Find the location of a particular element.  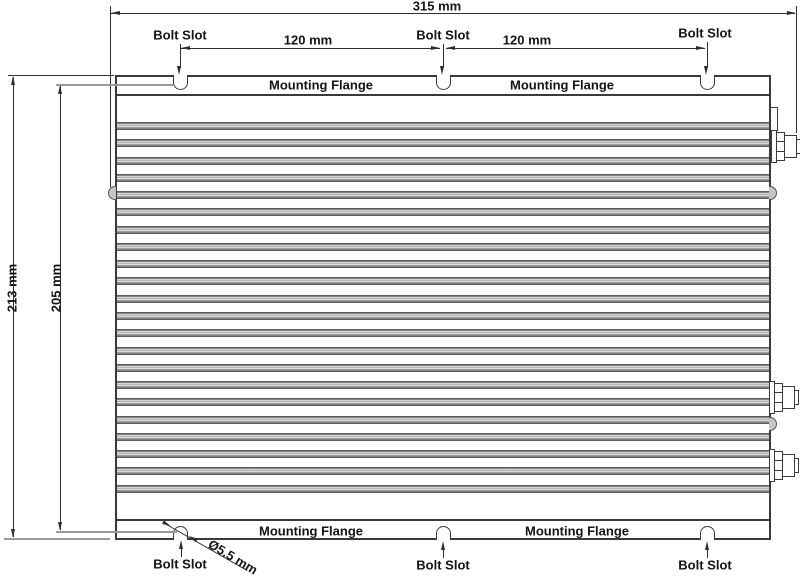

label-mounting-flange-bottom-1: Mounting Flange is located at coordinates (311, 531).